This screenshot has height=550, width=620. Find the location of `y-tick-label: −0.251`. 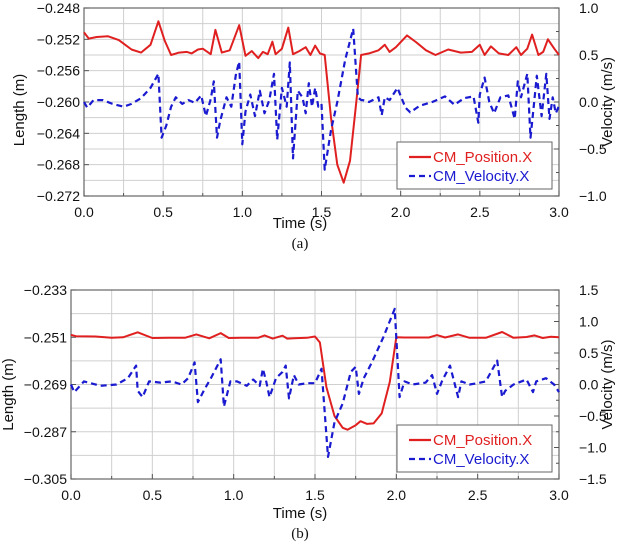

y-tick-label: −0.251 is located at coordinates (45, 337).